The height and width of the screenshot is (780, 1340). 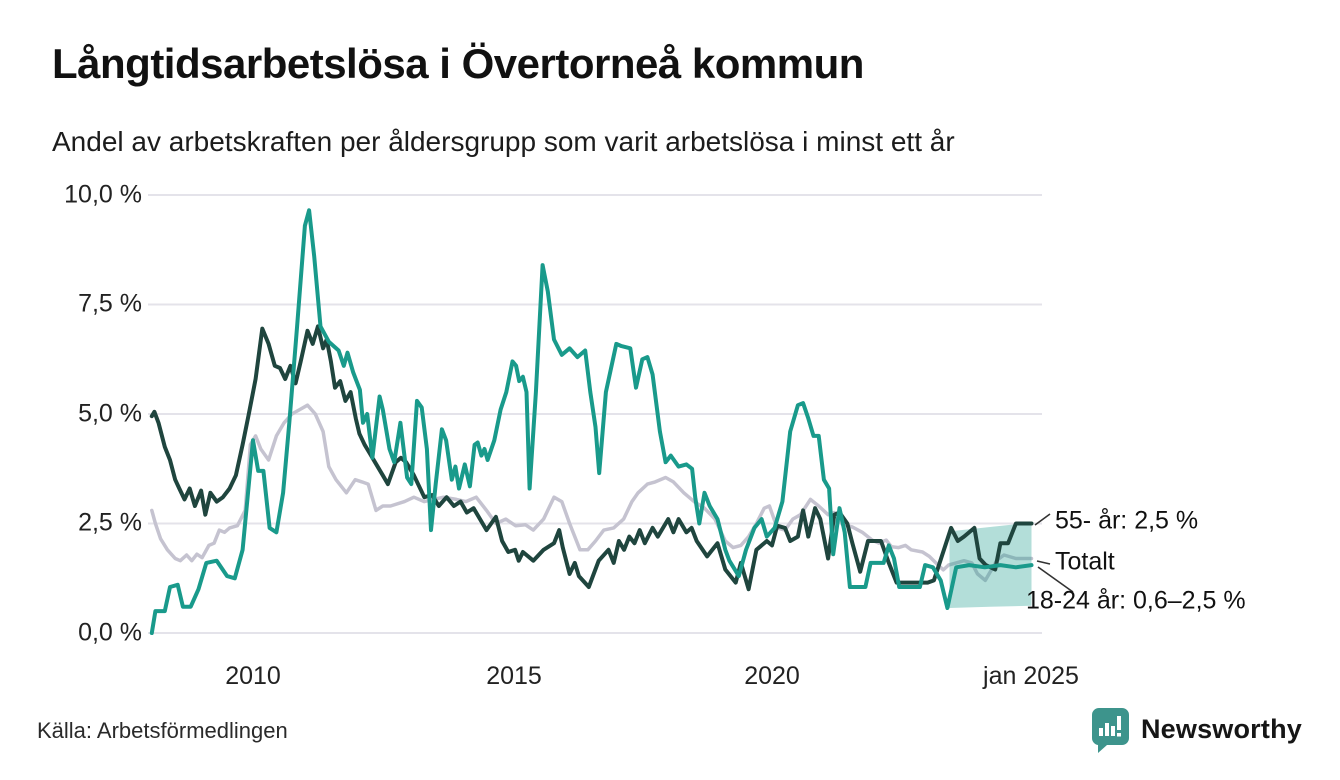 What do you see at coordinates (1136, 600) in the screenshot?
I see `series-label-18-24: 18-24 år: 0,6–2,5 %` at bounding box center [1136, 600].